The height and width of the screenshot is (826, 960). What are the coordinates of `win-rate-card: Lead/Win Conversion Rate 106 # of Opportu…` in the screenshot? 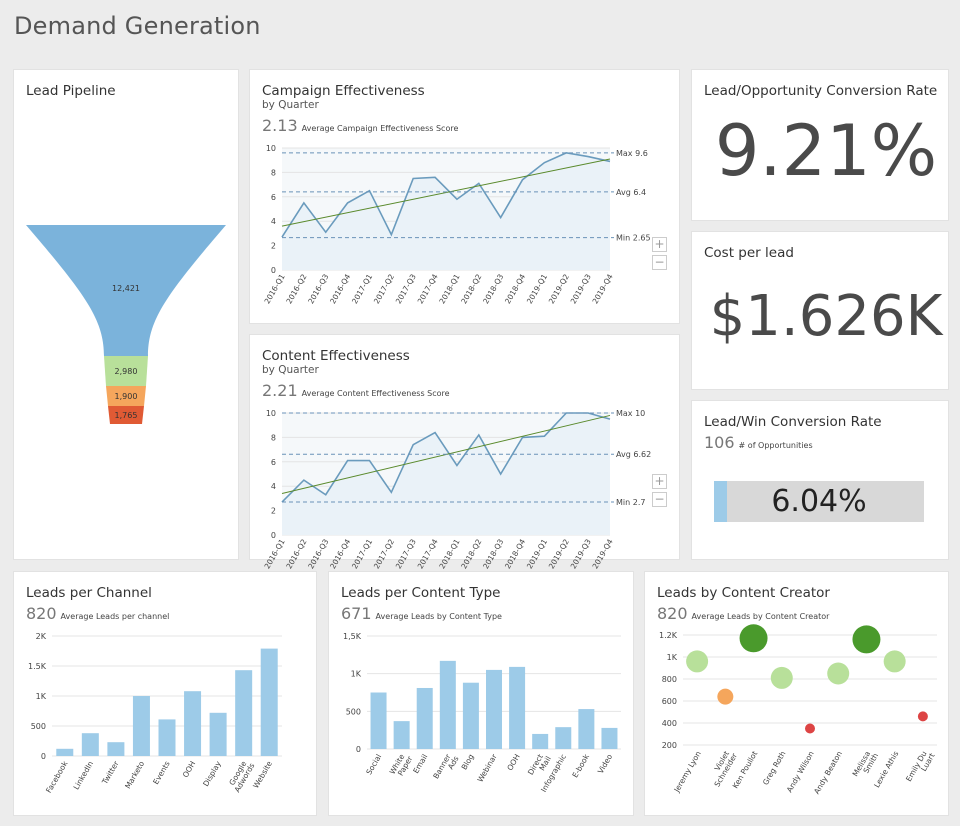 It's located at (820, 480).